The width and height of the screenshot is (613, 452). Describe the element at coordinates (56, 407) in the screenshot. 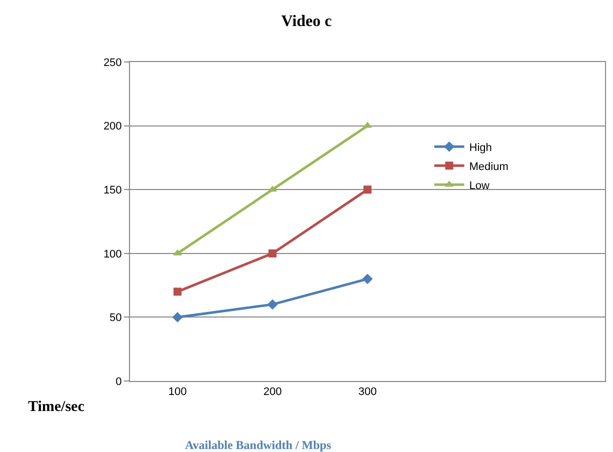

I see `y-axis-title: Time/sec` at that location.